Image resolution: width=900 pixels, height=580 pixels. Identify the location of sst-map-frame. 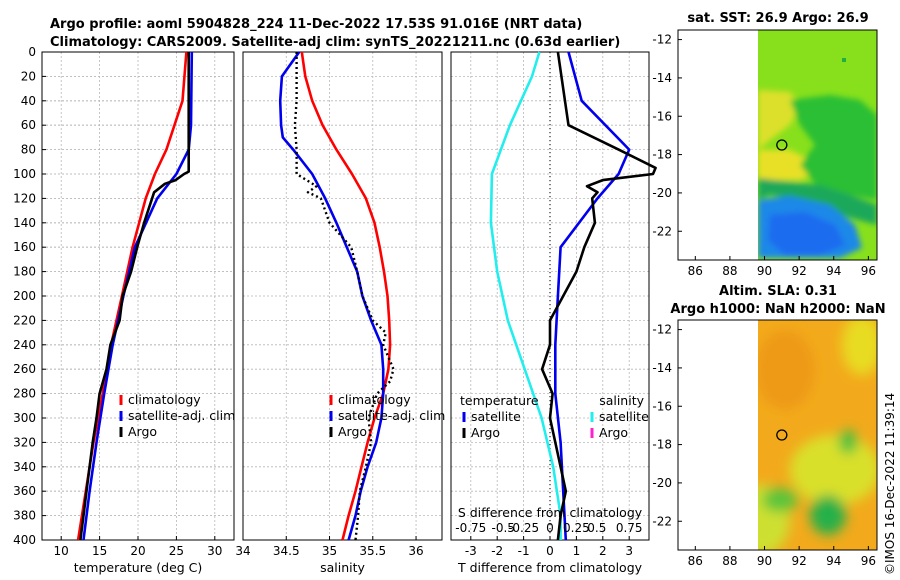
(777, 145).